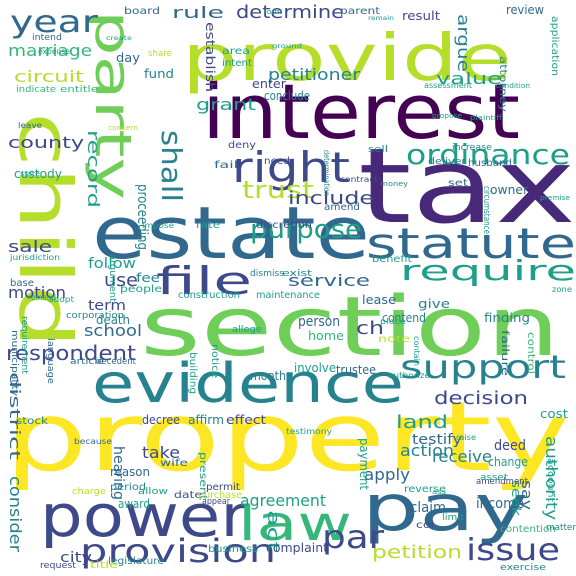 The height and width of the screenshot is (576, 576). I want to click on word-statute: statute, so click(471, 243).